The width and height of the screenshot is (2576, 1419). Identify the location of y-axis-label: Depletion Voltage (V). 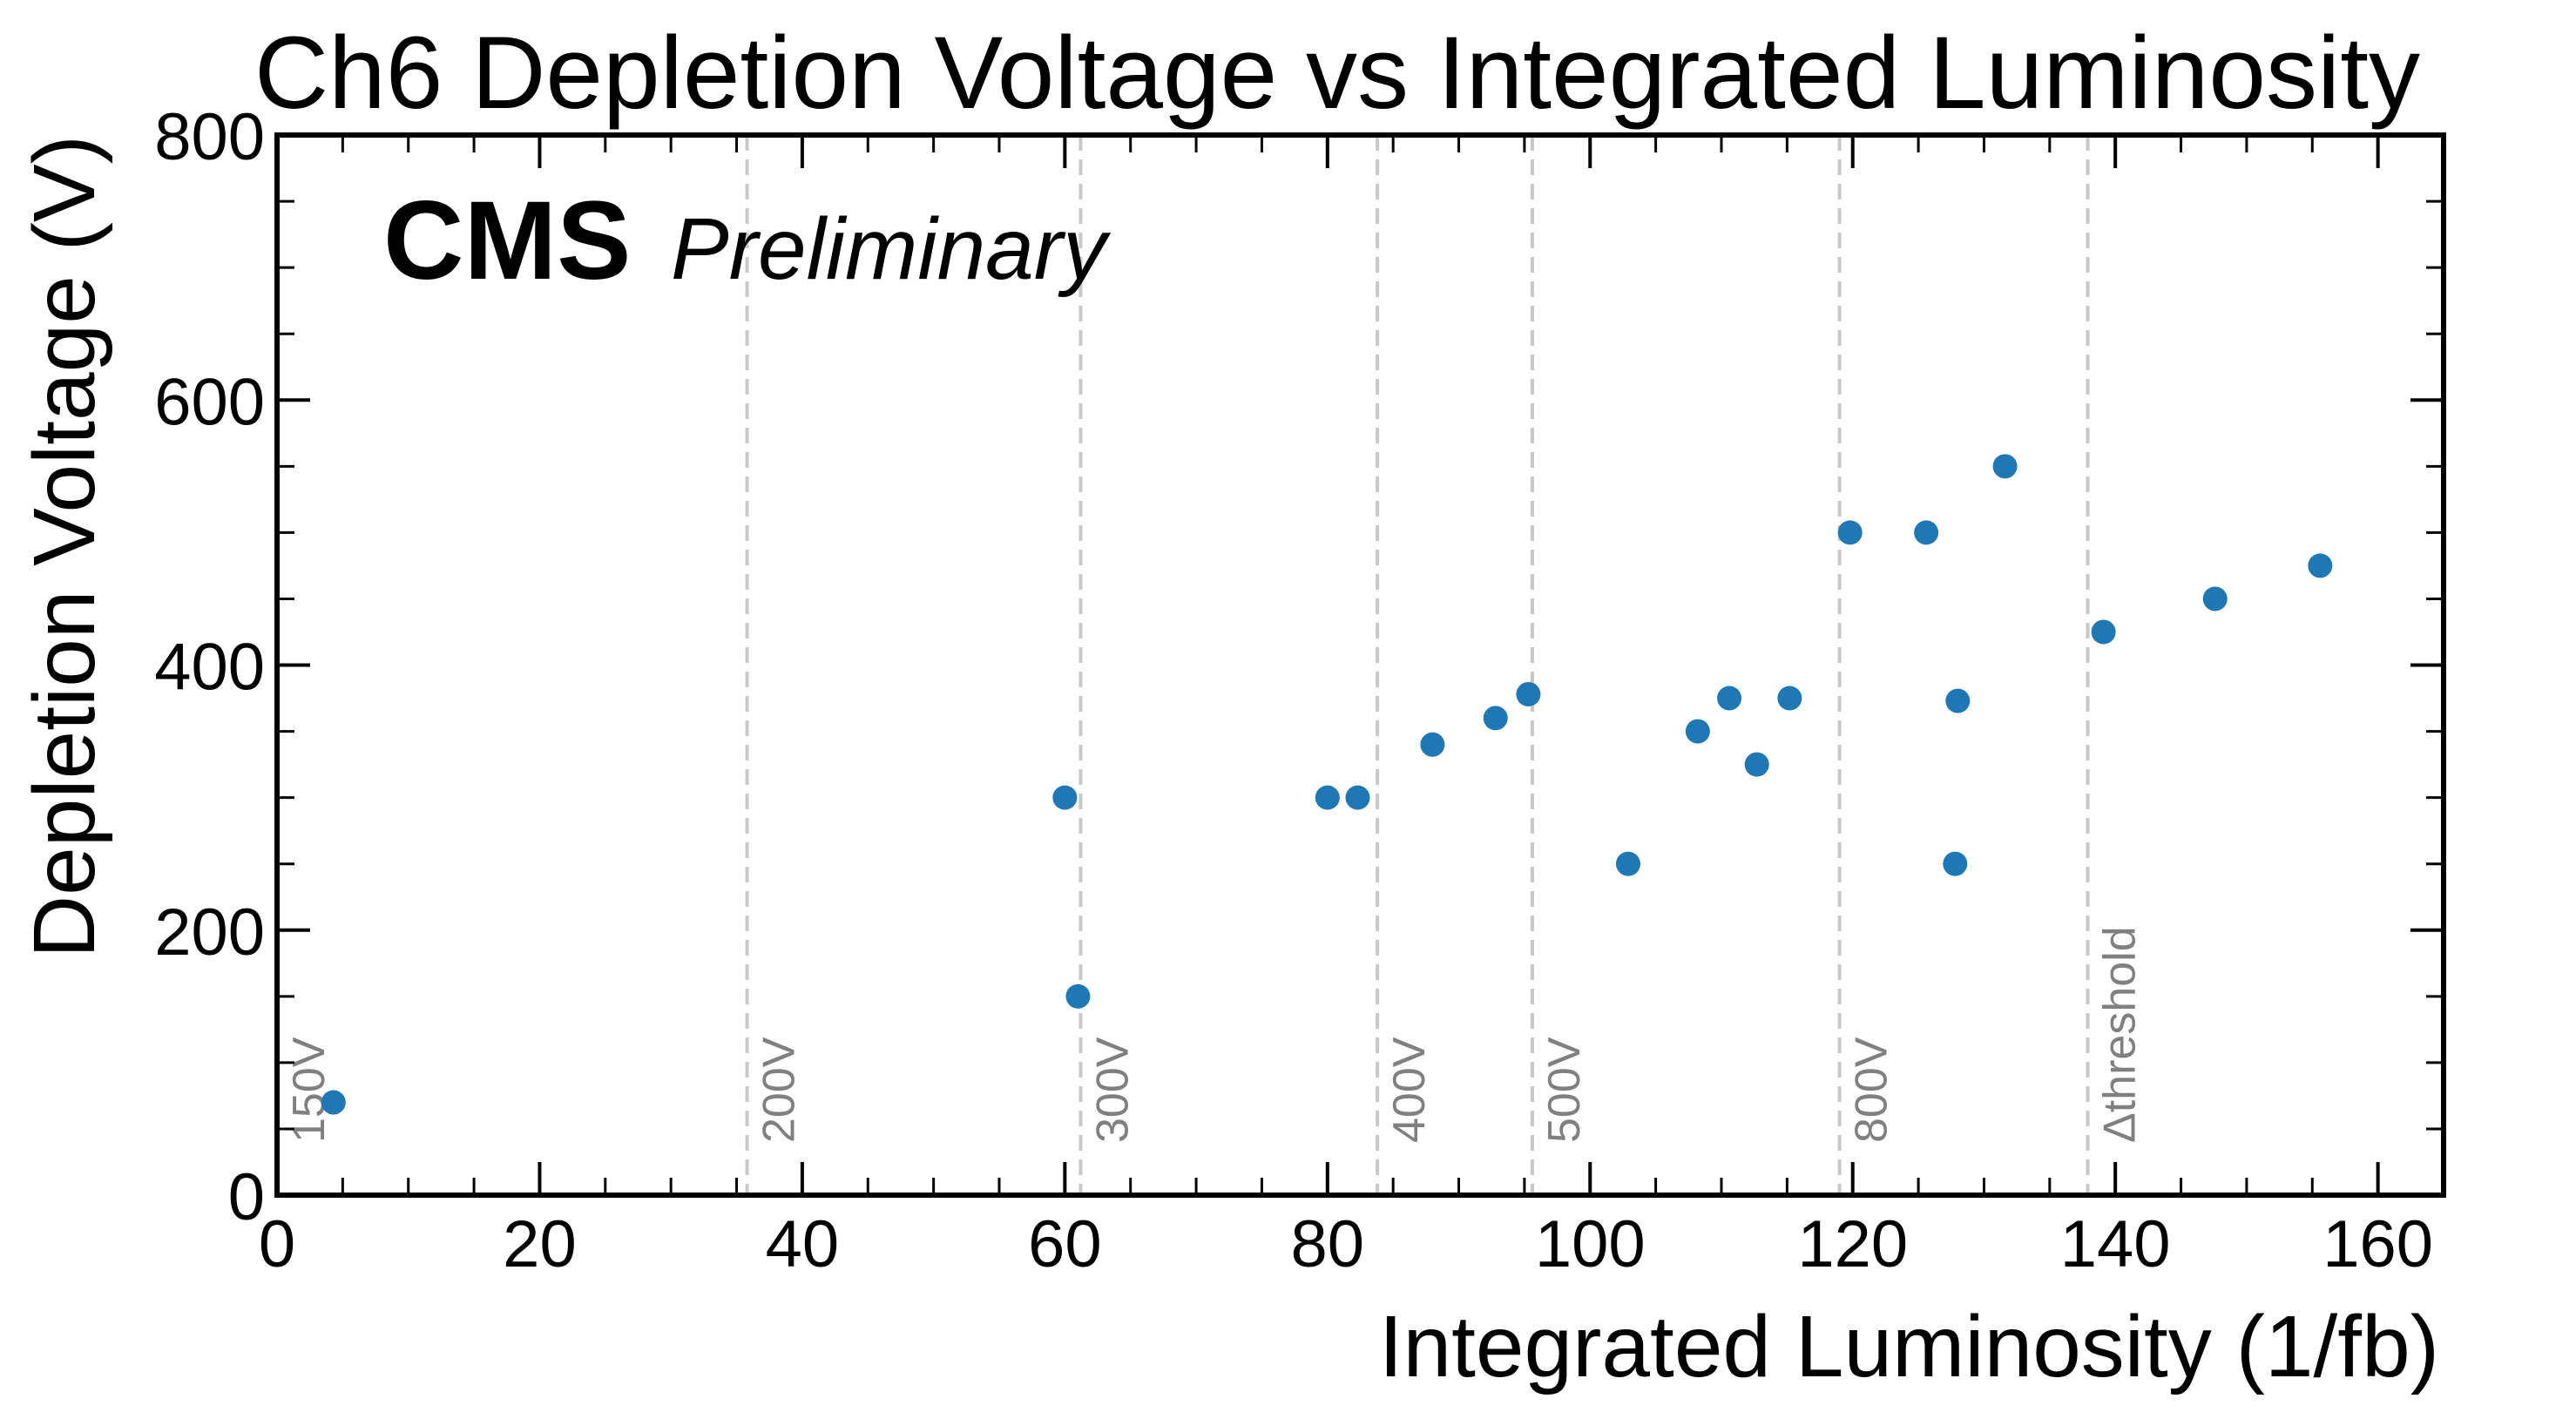
(64, 546).